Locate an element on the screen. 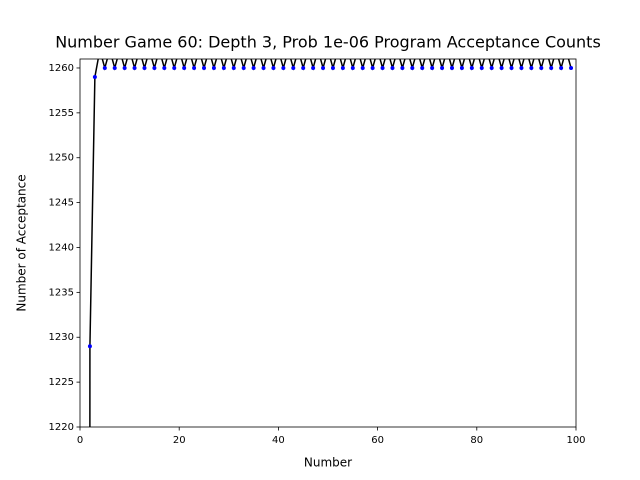 The height and width of the screenshot is (480, 640). x-tick-label: 0 is located at coordinates (80, 440).